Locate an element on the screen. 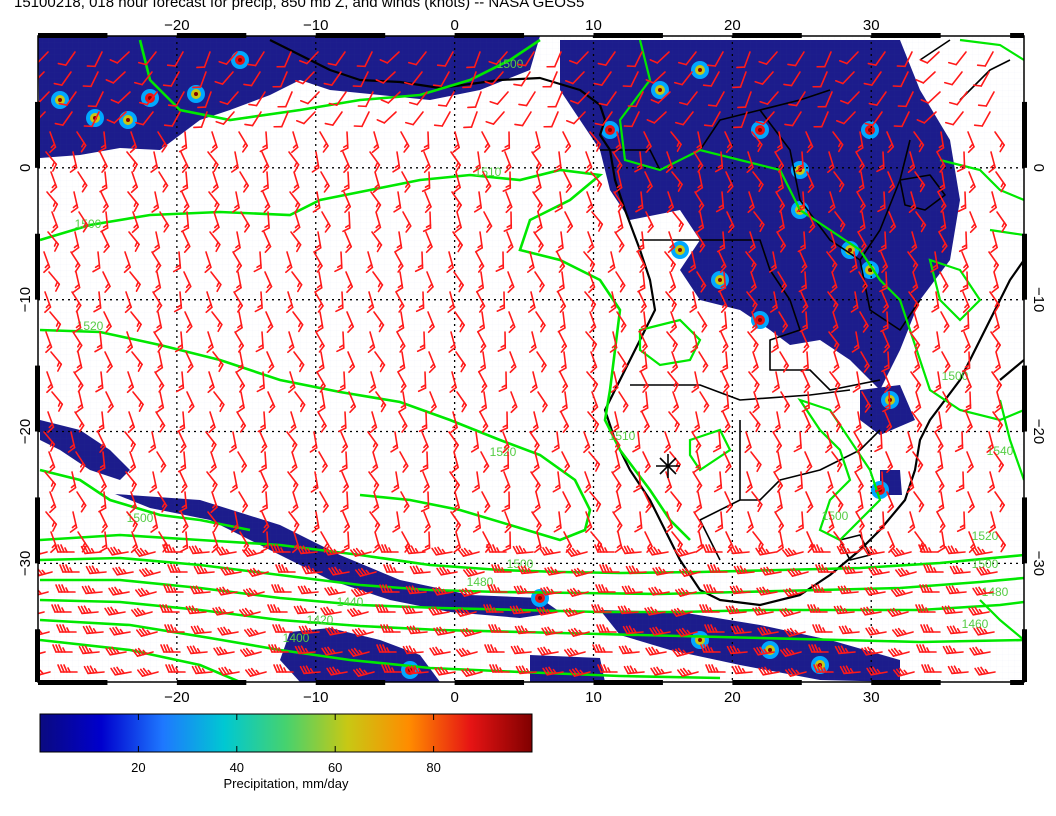 Image resolution: width=1056 pixels, height=816 pixels. lon-label-bottom: −20 is located at coordinates (176, 697).